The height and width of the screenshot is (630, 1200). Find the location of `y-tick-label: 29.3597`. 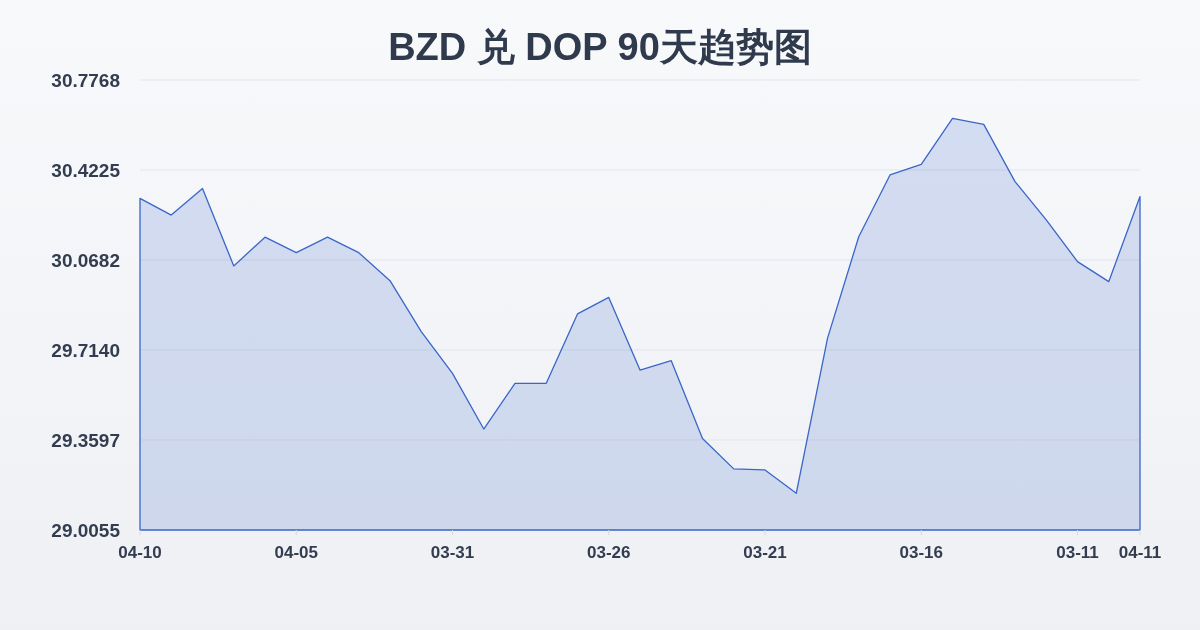

y-tick-label: 29.3597 is located at coordinates (85, 440).